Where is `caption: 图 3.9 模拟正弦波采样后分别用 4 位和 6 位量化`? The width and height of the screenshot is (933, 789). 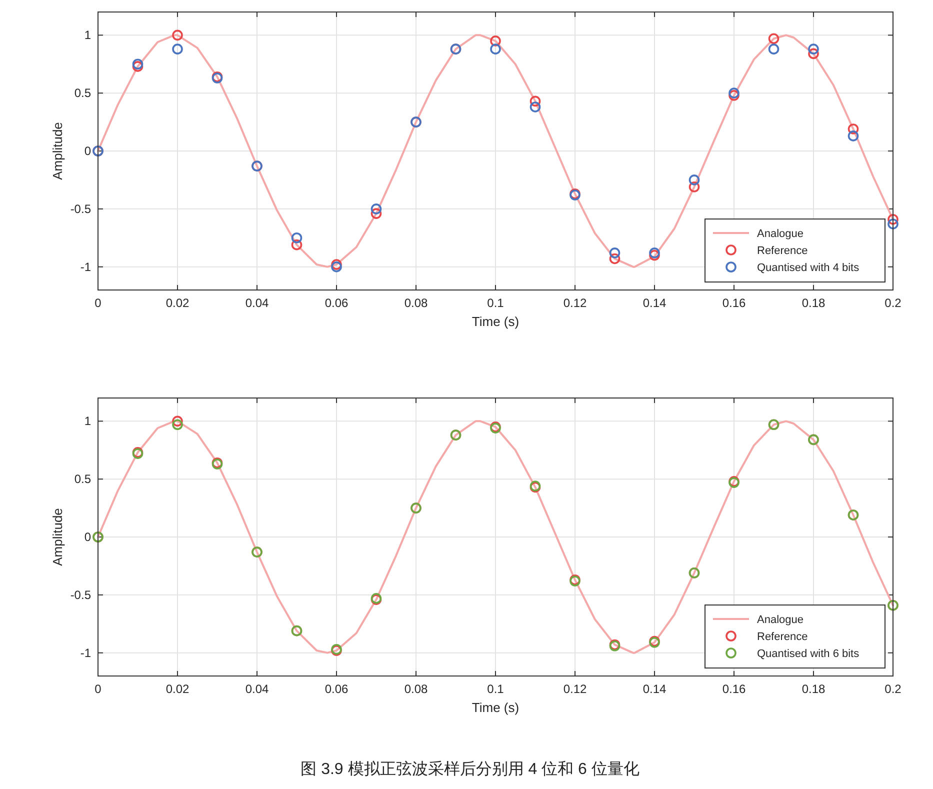 caption: 图 3.9 模拟正弦波采样后分别用 4 位和 6 位量化 is located at coordinates (470, 769).